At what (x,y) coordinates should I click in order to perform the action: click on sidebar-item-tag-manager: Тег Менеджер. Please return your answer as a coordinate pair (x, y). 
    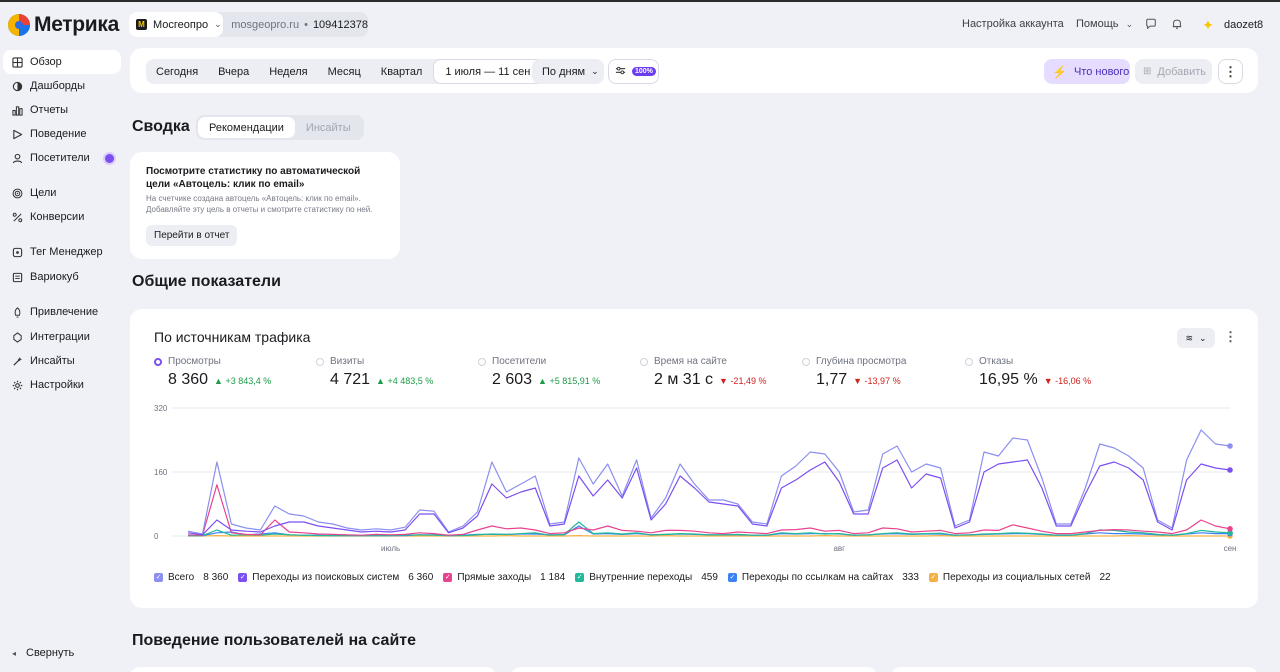
    Looking at the image, I should click on (62, 252).